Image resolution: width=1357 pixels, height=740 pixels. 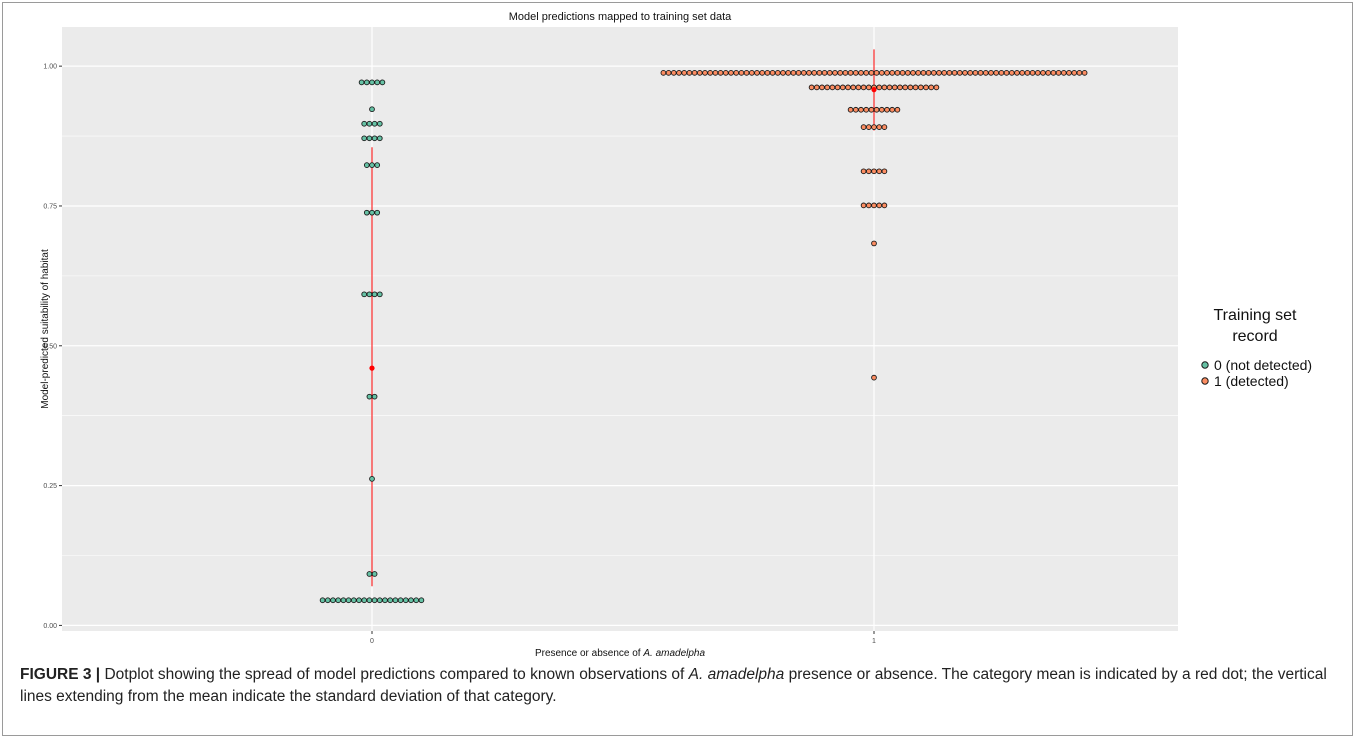 I want to click on caption-label: FIGURE 3 |, so click(x=60, y=674).